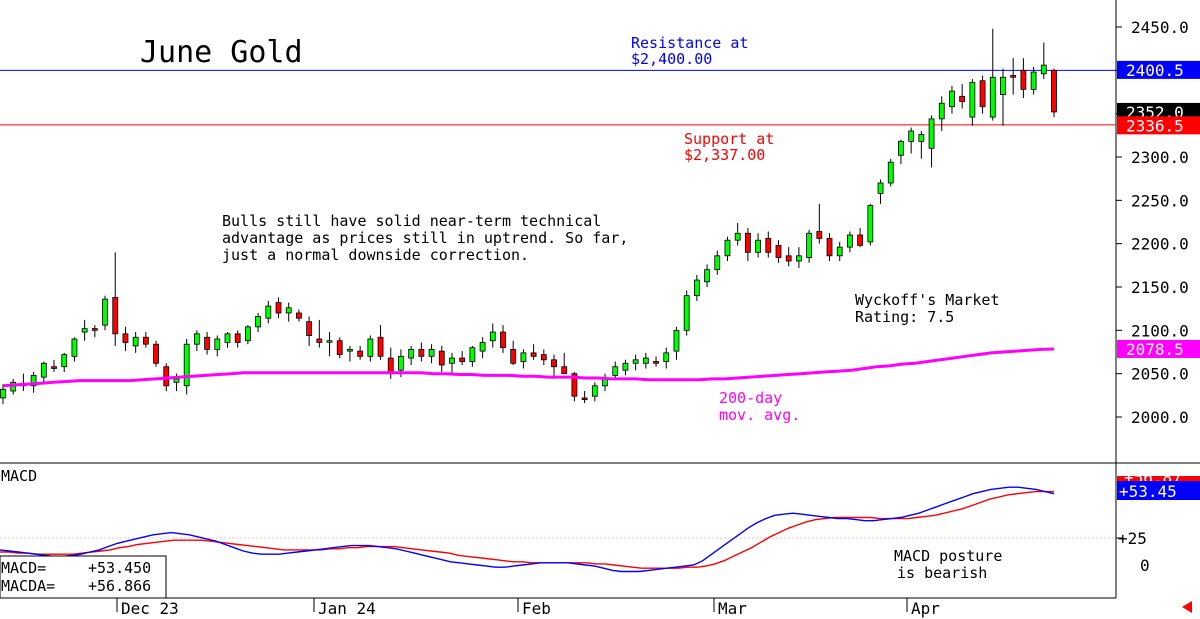 Image resolution: width=1200 pixels, height=619 pixels. I want to click on macd-line, so click(527, 529).